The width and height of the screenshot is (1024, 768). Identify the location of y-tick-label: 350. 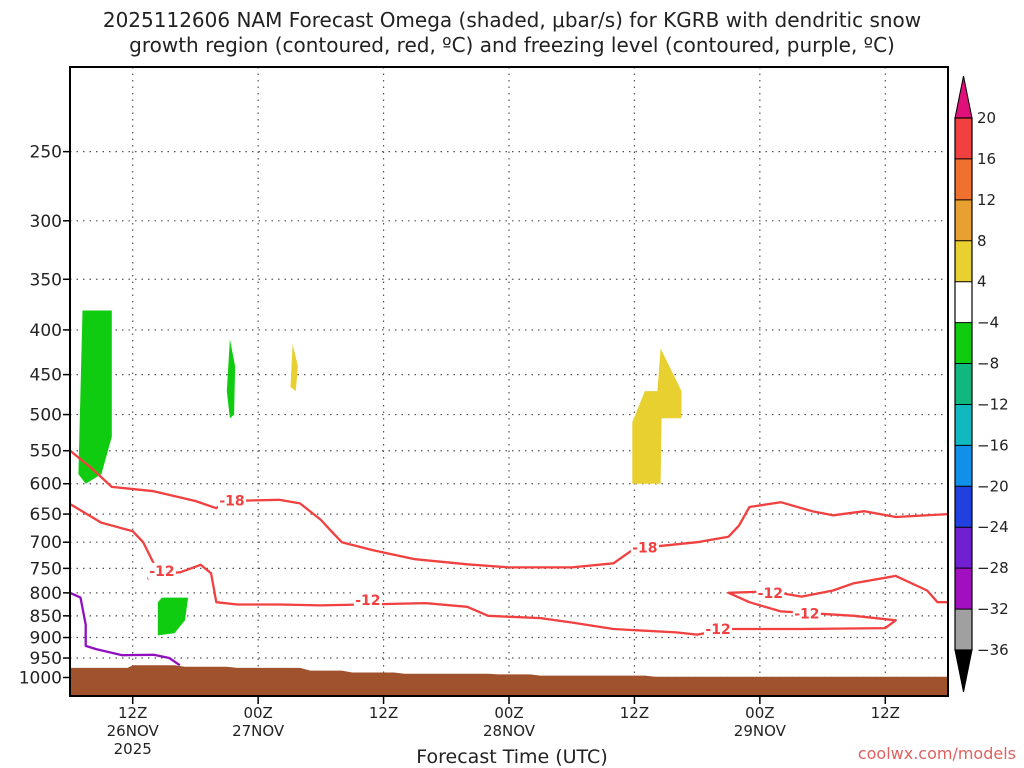
(46, 280).